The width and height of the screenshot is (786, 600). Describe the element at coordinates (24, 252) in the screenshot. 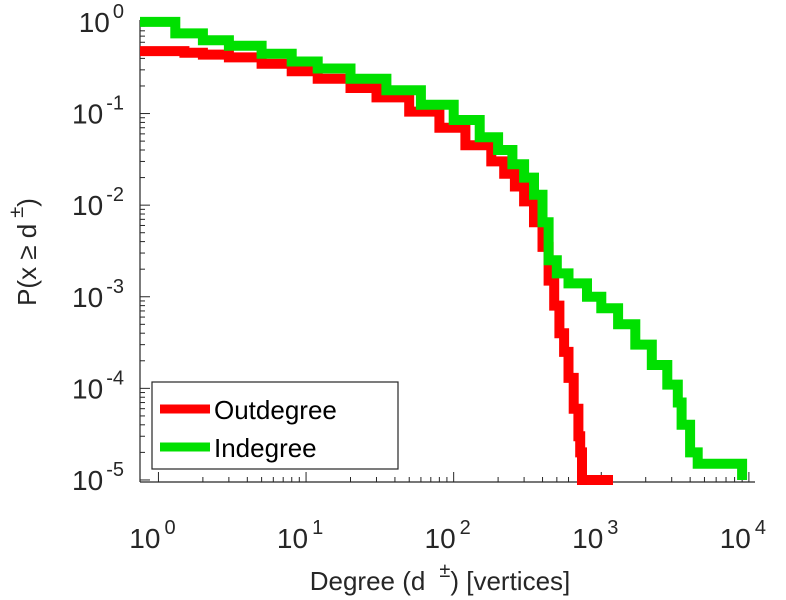

I see `y-axis-label: P(x ≥ d±)` at that location.